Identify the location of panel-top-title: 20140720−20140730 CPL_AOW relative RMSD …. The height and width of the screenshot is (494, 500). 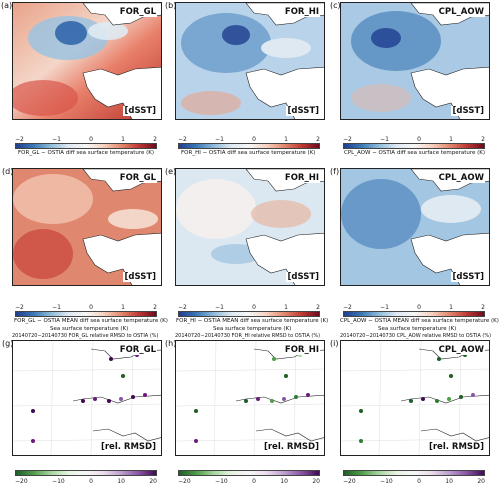
(416, 336).